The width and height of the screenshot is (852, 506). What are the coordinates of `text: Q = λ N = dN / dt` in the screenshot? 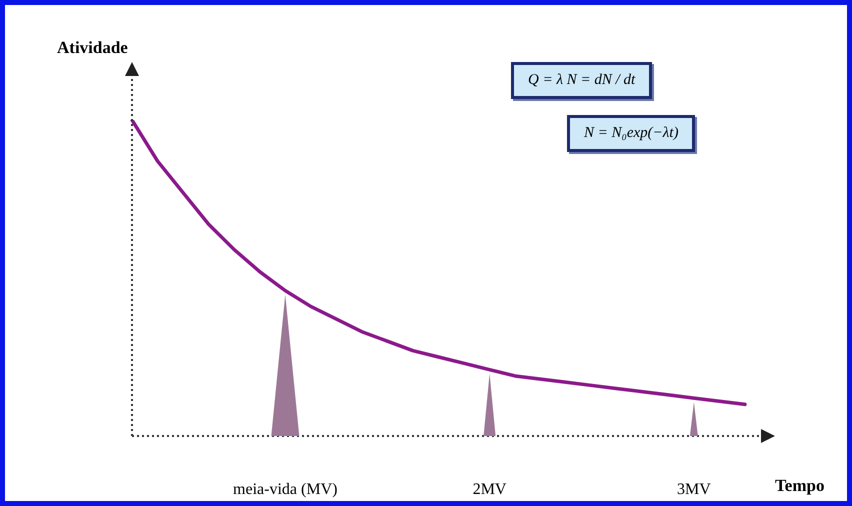 It's located at (581, 80).